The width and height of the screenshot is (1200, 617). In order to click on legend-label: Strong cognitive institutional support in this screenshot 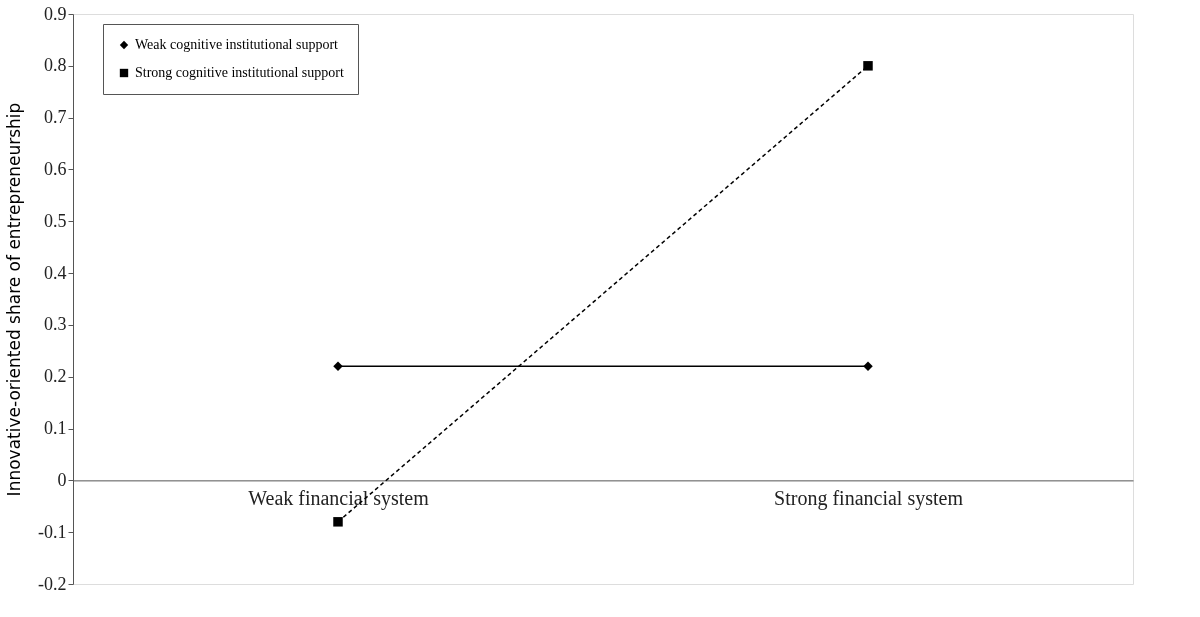, I will do `click(239, 72)`.